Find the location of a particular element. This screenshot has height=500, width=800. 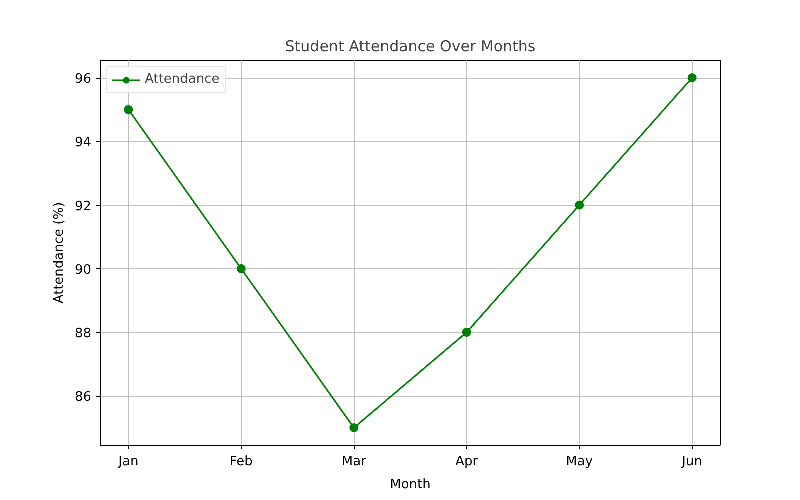

x-tick-label: Apr is located at coordinates (467, 462).